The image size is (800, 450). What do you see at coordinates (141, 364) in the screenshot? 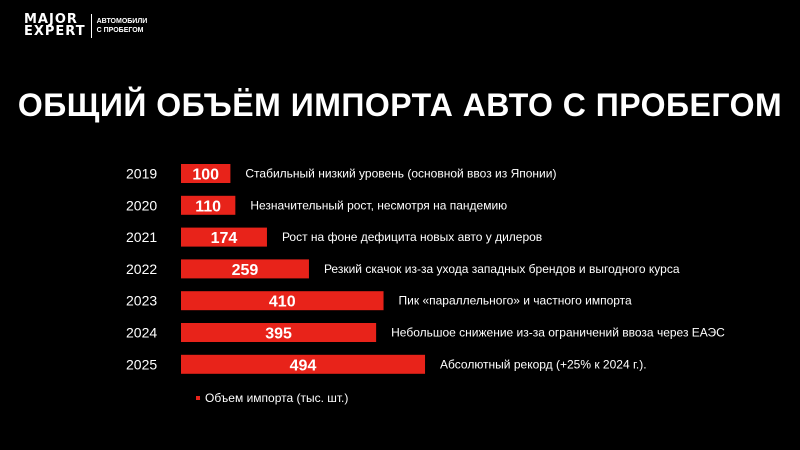
I see `year-label: 2025` at bounding box center [141, 364].